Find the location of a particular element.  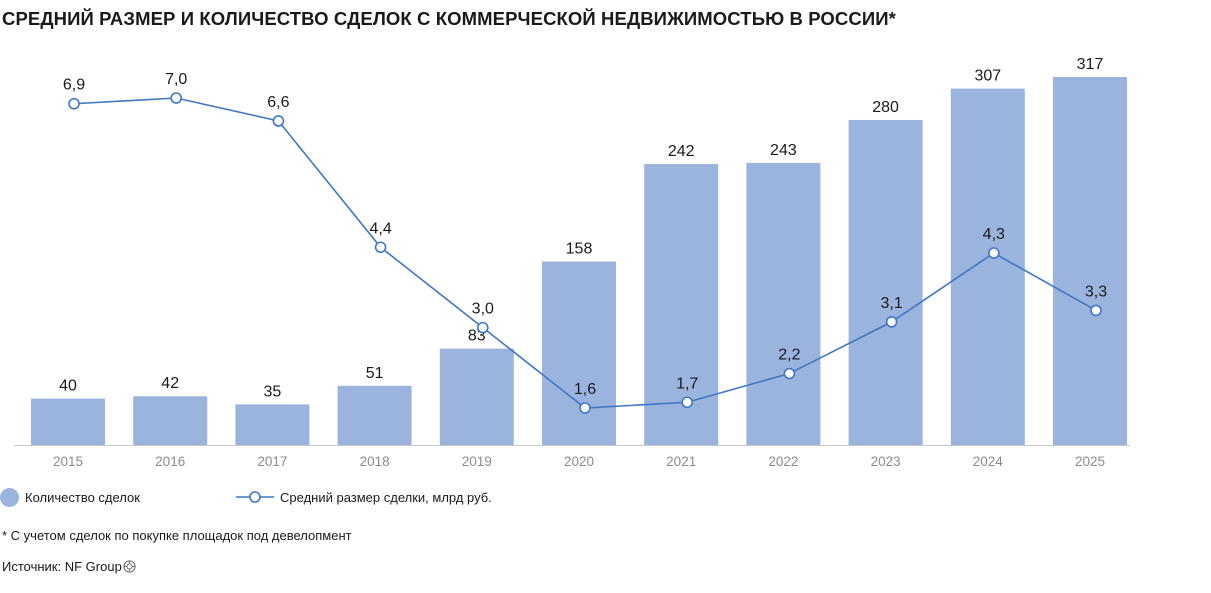

x-tick-label-2024: 2024 is located at coordinates (988, 461).